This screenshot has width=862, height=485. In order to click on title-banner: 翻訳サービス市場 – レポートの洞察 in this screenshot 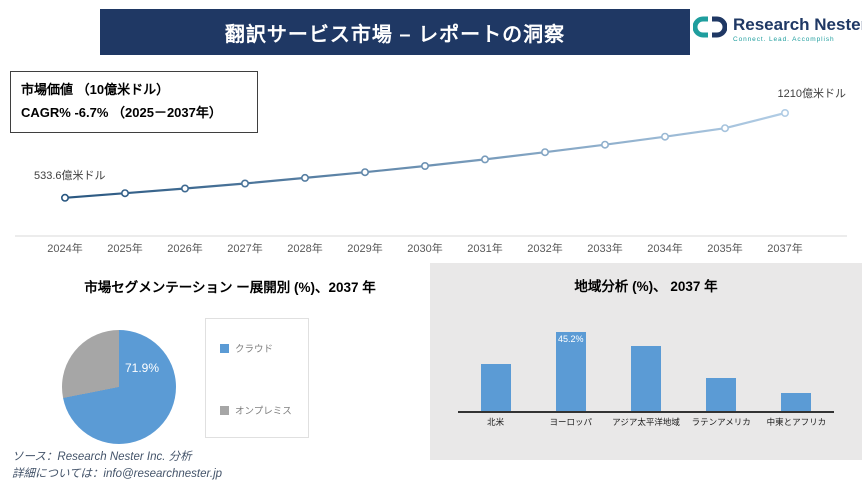, I will do `click(395, 32)`.